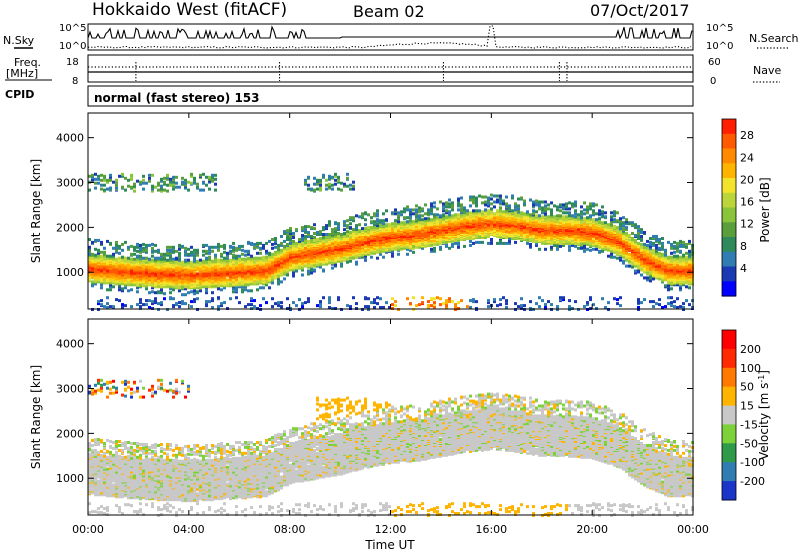 This screenshot has height=554, width=800. Describe the element at coordinates (75, 81) in the screenshot. I see `freq-left-tick-bottom: 8` at that location.